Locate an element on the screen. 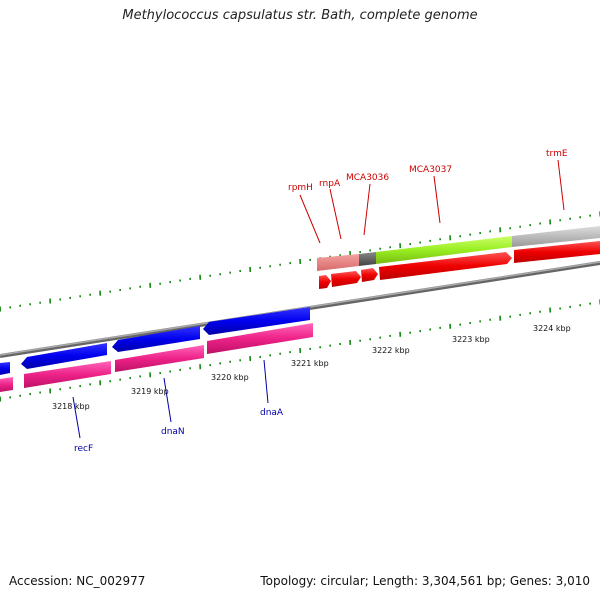  gene-label-MCA3037: MCA3037 is located at coordinates (430, 170).